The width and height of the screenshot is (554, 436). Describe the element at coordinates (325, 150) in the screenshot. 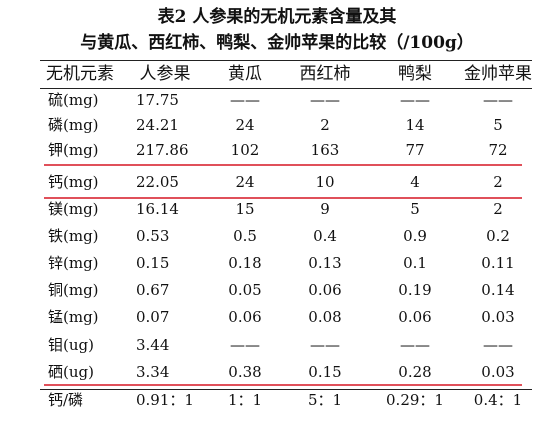

I see `table-cell: 163` at that location.